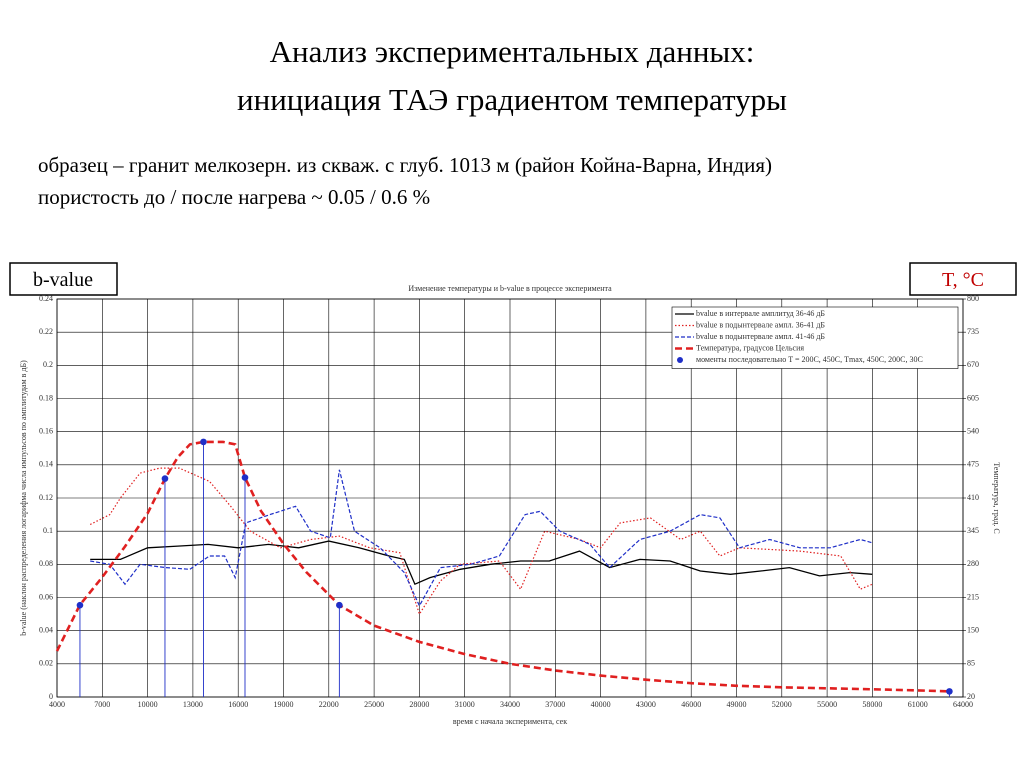 The width and height of the screenshot is (1024, 767). I want to click on axis-box-label: T, °C, so click(963, 280).